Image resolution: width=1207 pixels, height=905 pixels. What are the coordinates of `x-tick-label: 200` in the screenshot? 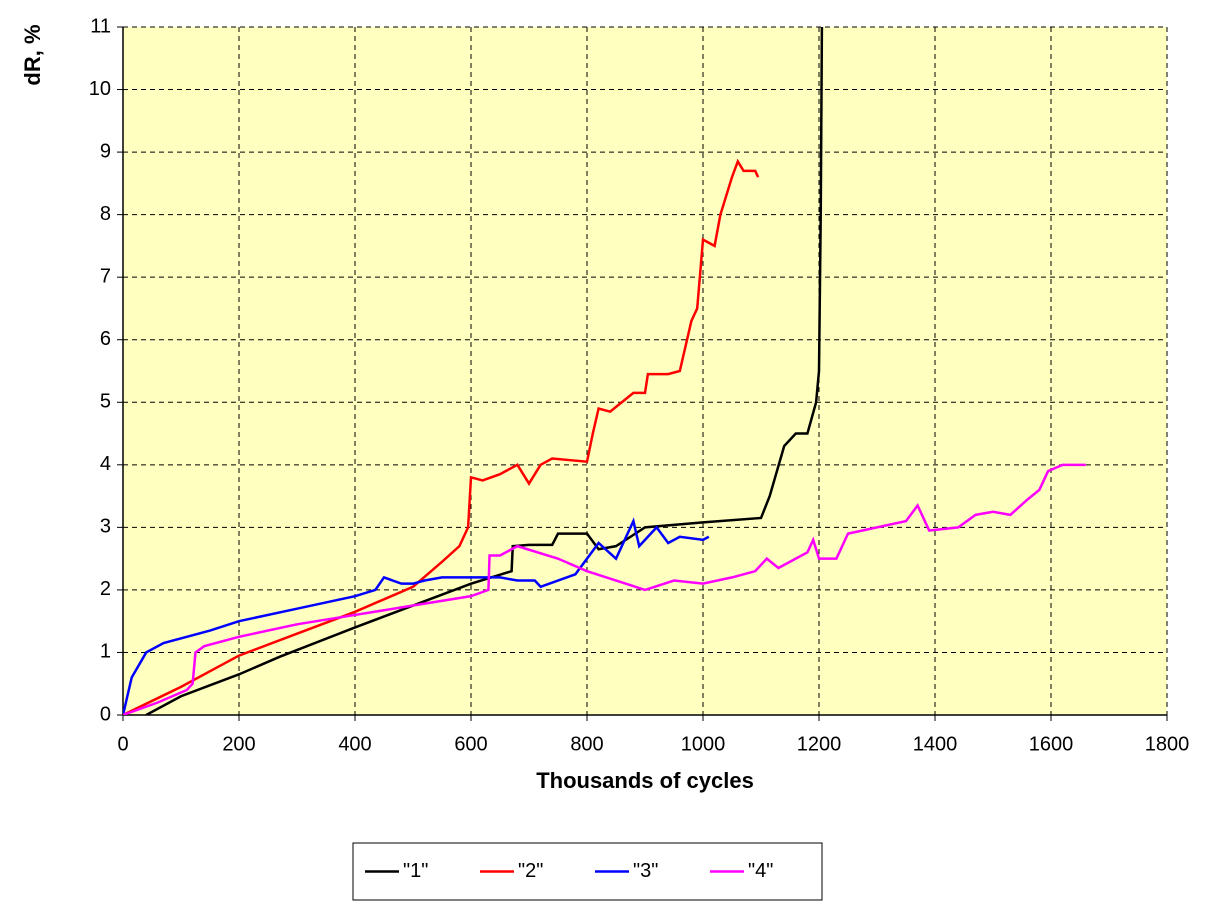 It's located at (238, 744).